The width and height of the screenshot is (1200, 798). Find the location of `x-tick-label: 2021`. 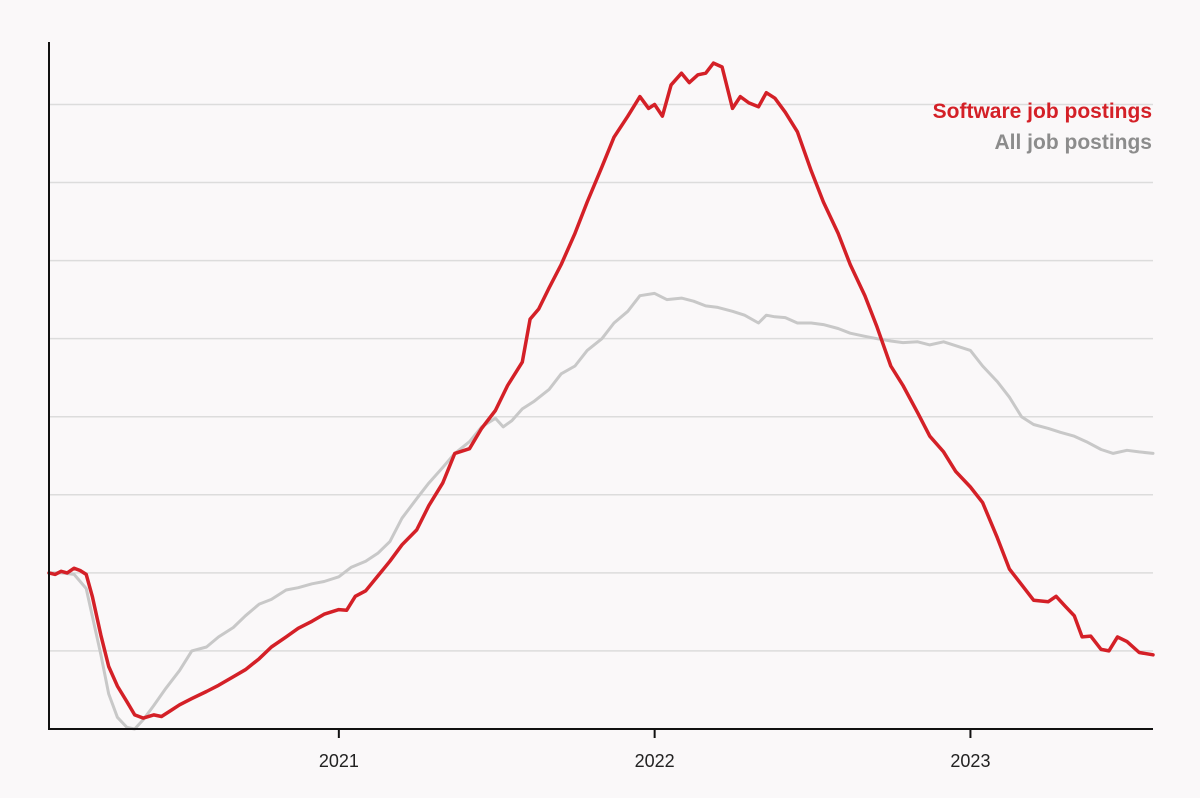

x-tick-label: 2021 is located at coordinates (339, 761).